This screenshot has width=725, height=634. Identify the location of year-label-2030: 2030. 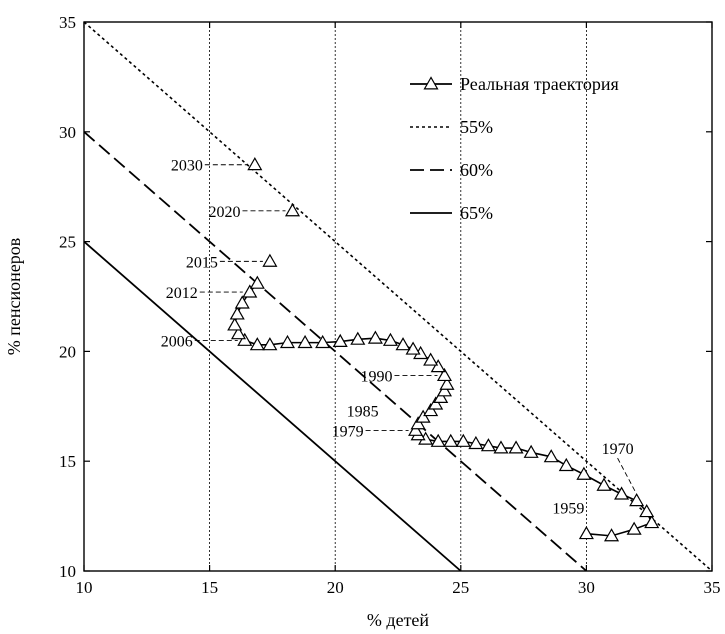
(187, 166).